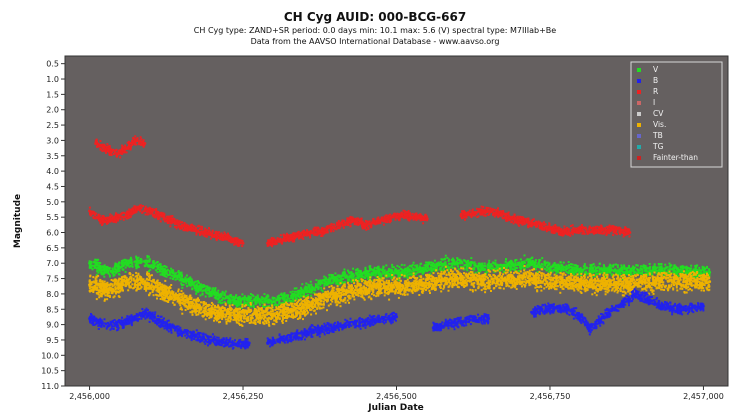 The image size is (741, 417). I want to click on x-tick-label: 2,456,750, so click(550, 396).